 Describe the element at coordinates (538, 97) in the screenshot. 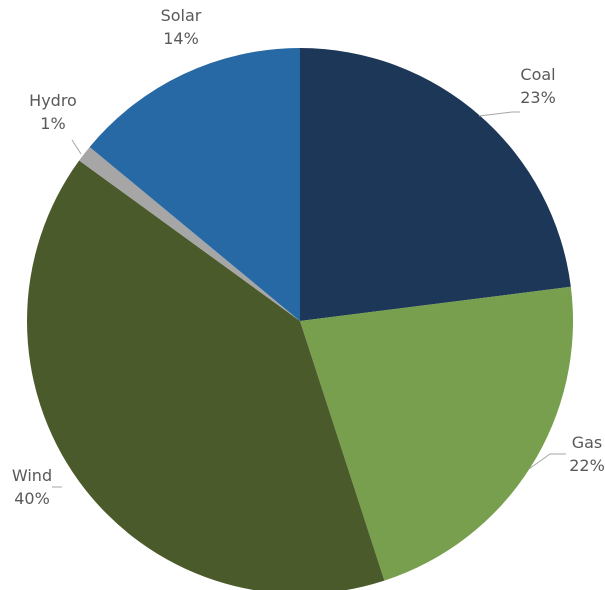

I see `slice-percent-coal: 23%` at that location.